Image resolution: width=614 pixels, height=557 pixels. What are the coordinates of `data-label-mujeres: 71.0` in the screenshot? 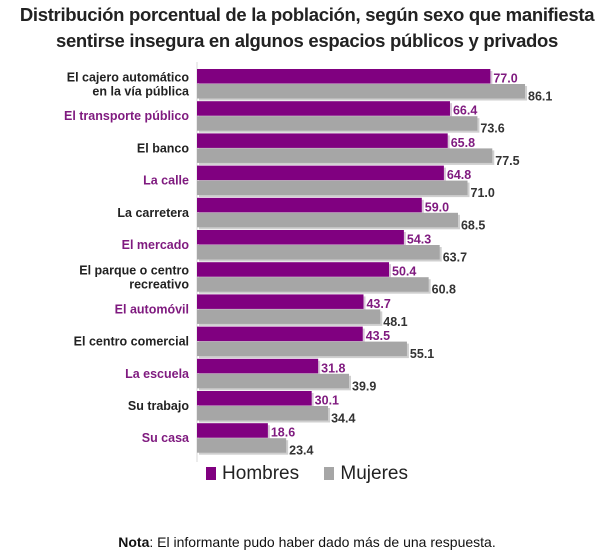 It's located at (483, 193).